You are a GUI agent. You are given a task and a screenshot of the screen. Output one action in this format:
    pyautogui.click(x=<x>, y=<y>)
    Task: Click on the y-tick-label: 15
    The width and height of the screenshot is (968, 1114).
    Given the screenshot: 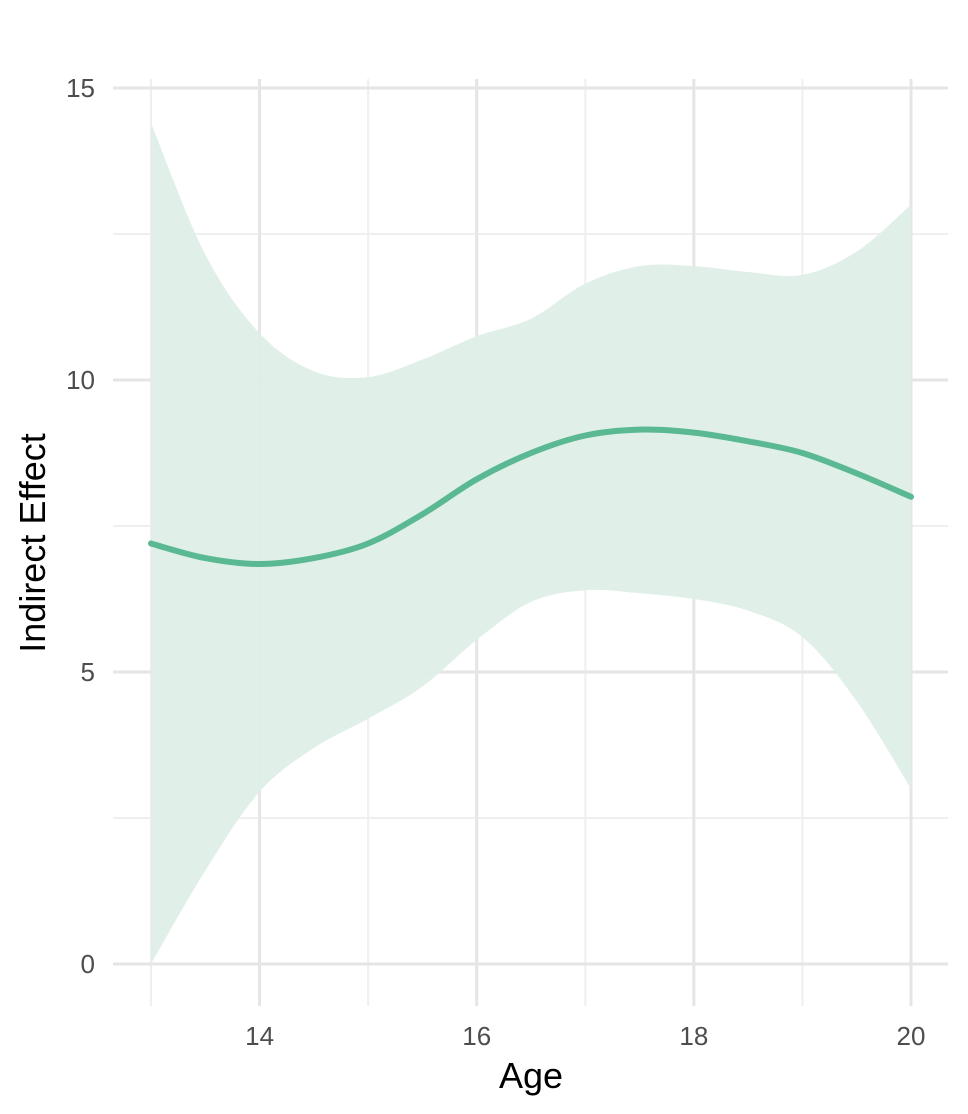 What is the action you would take?
    pyautogui.click(x=80, y=88)
    